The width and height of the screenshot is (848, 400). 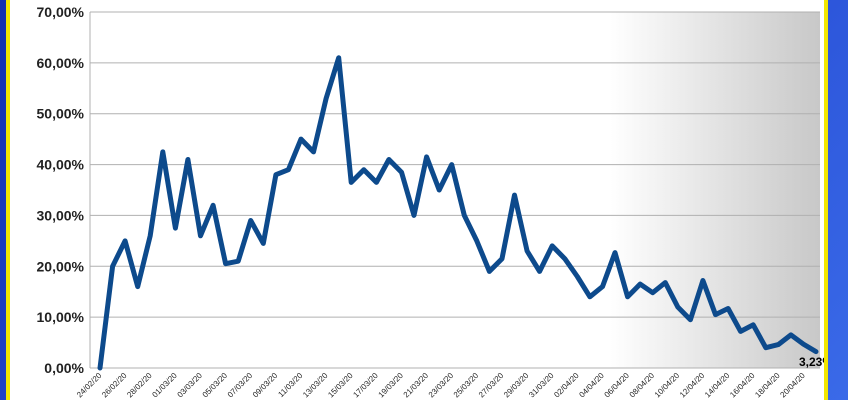 I want to click on x-tick-label: 23/03/20, so click(x=441, y=385).